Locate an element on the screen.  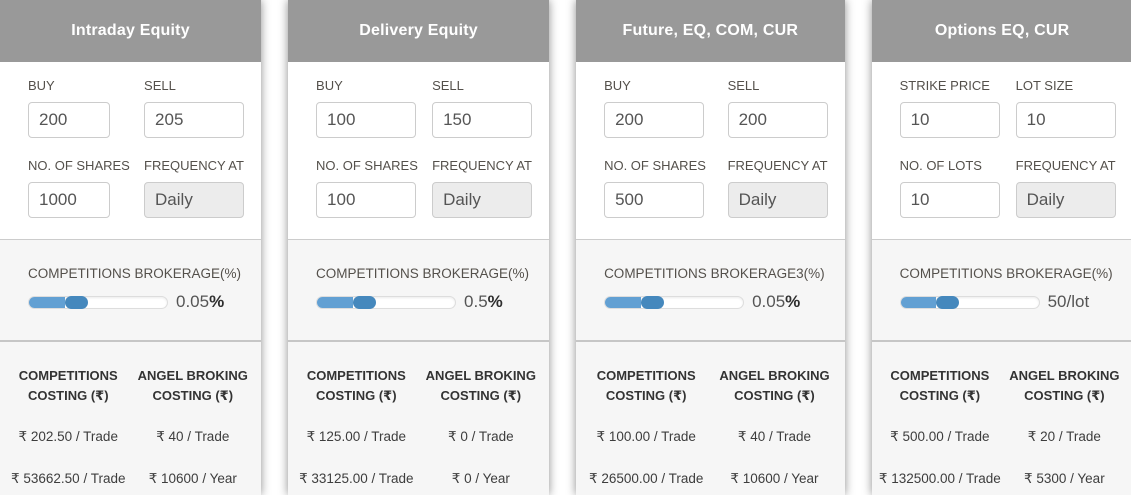
lot-size-label: LOT SIZE is located at coordinates (1044, 85).